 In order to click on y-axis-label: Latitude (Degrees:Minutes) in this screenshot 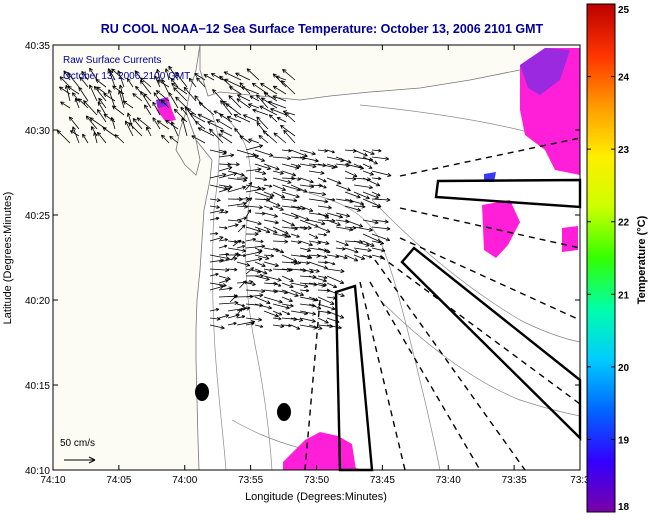, I will do `click(8, 258)`.